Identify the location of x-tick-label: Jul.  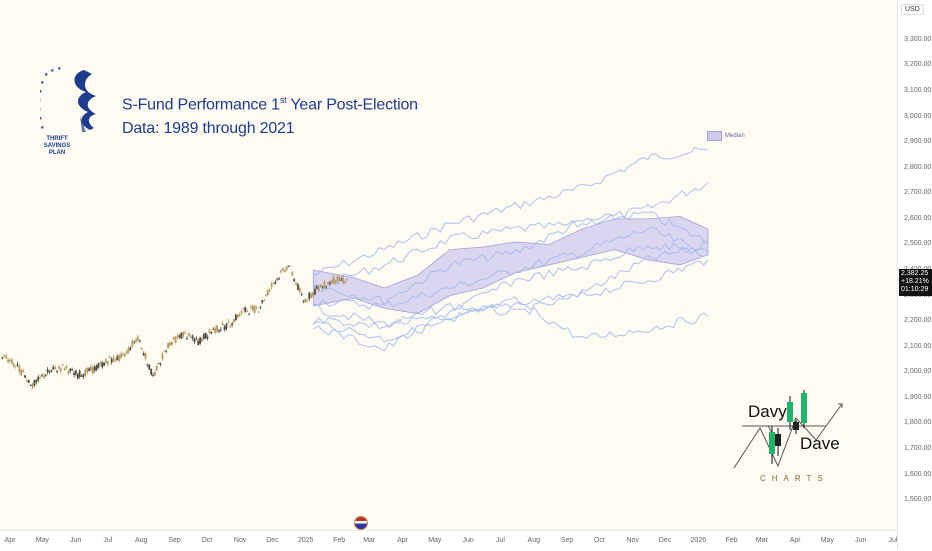
(500, 540).